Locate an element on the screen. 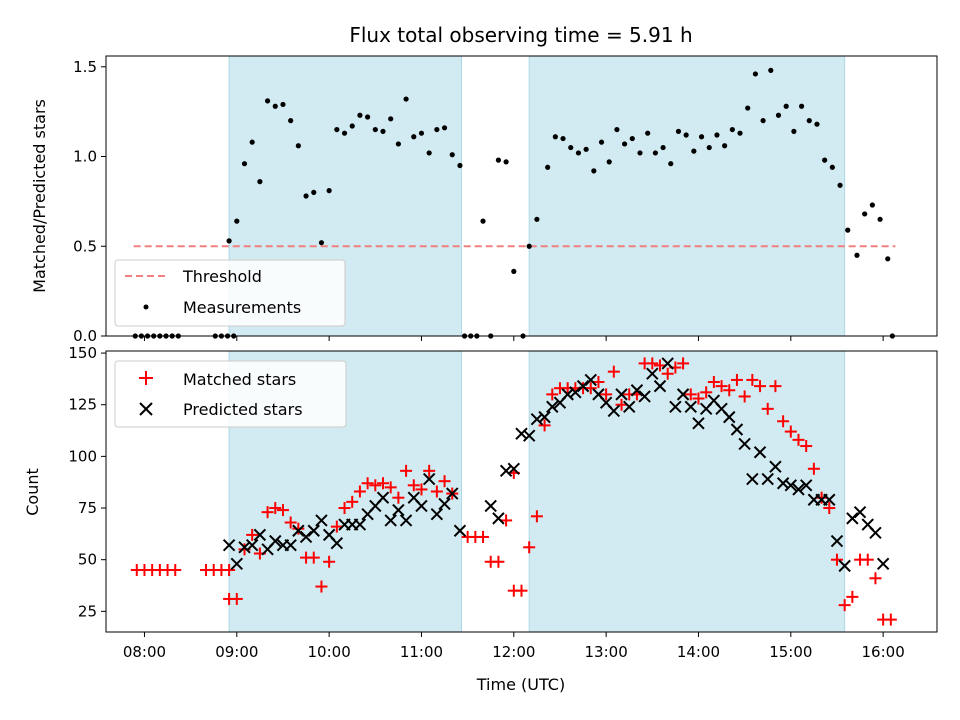 Image resolution: width=960 pixels, height=720 pixels. x-tick-label: 16:00 is located at coordinates (883, 652).